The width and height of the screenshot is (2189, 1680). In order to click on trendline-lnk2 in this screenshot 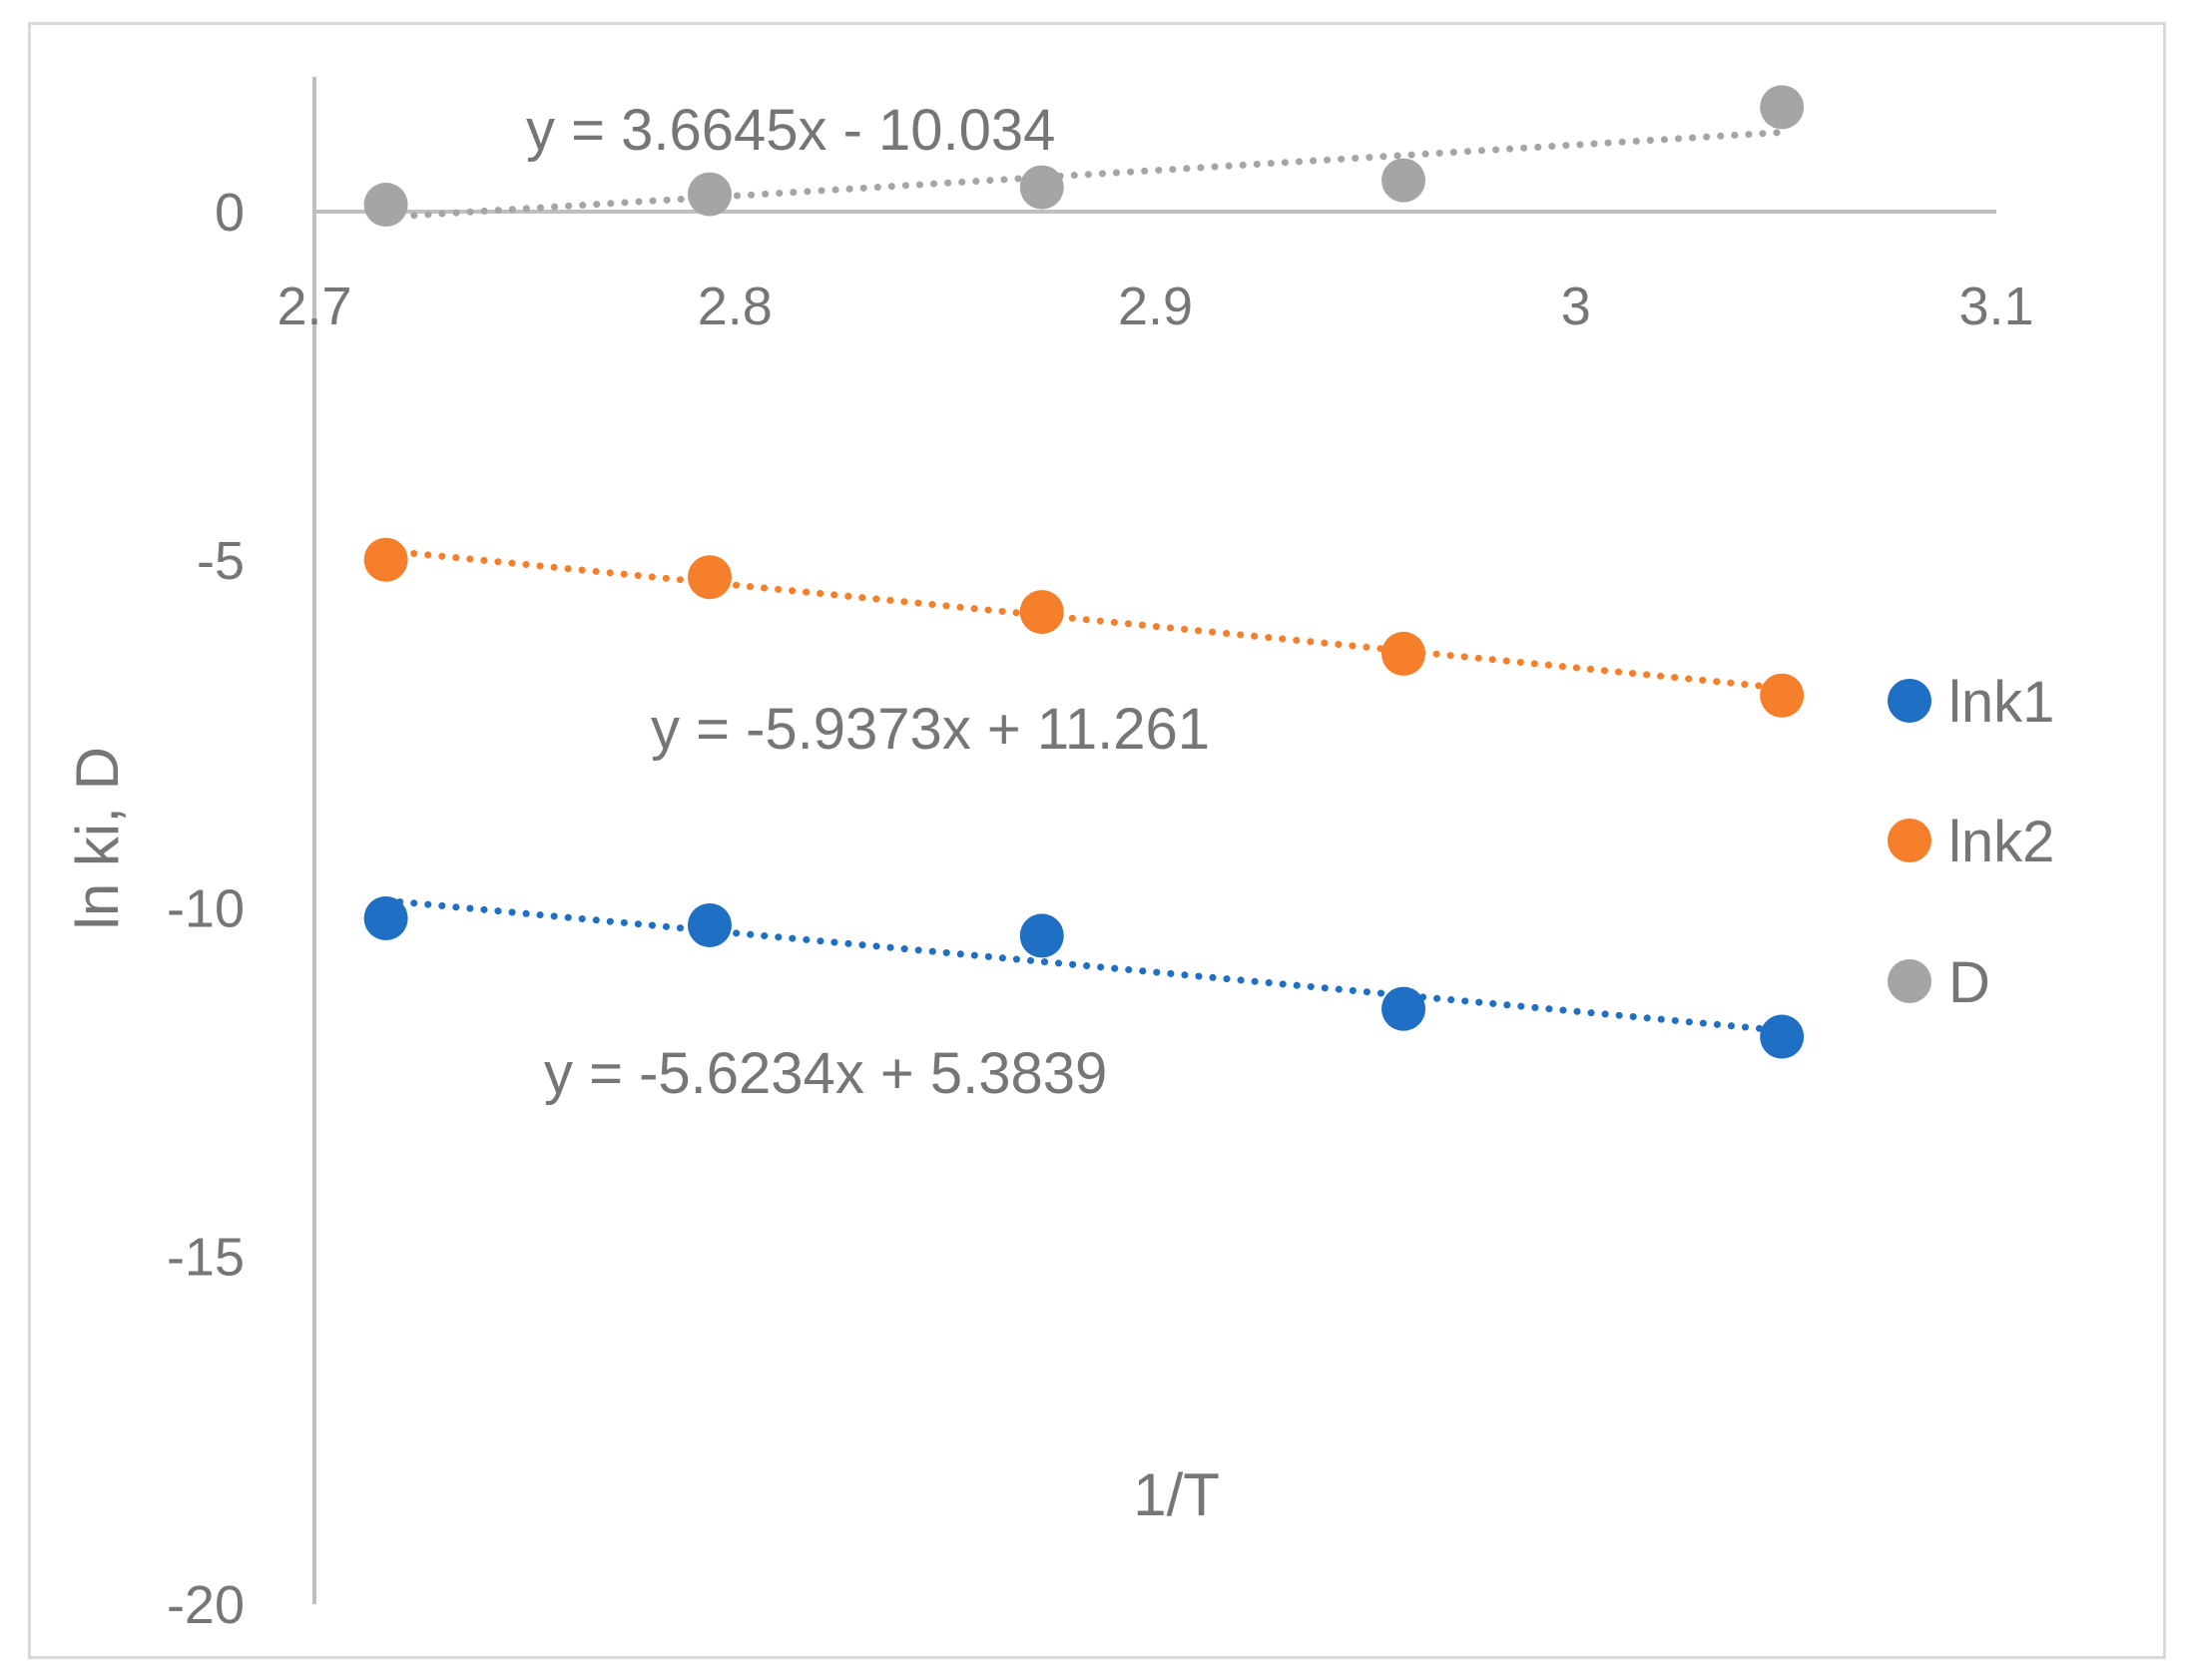, I will do `click(1084, 619)`.